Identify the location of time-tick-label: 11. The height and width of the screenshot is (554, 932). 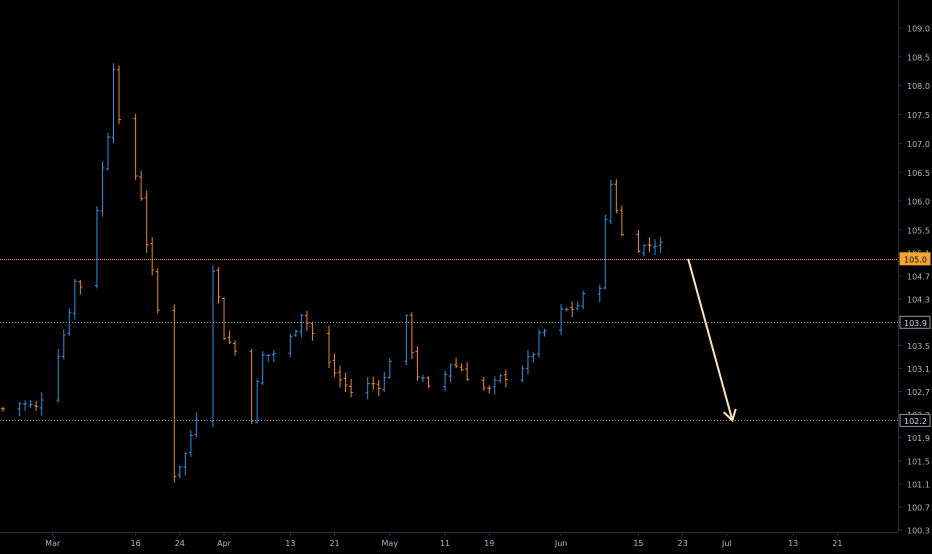
(445, 543).